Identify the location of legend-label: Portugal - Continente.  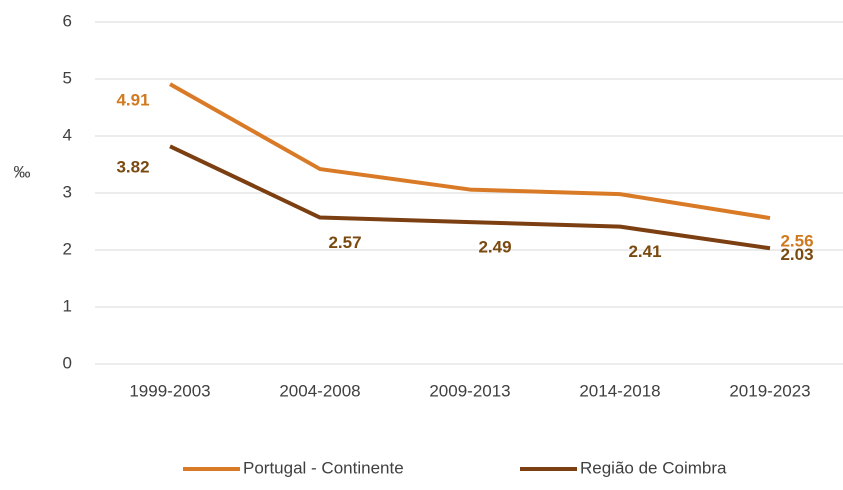
(323, 467).